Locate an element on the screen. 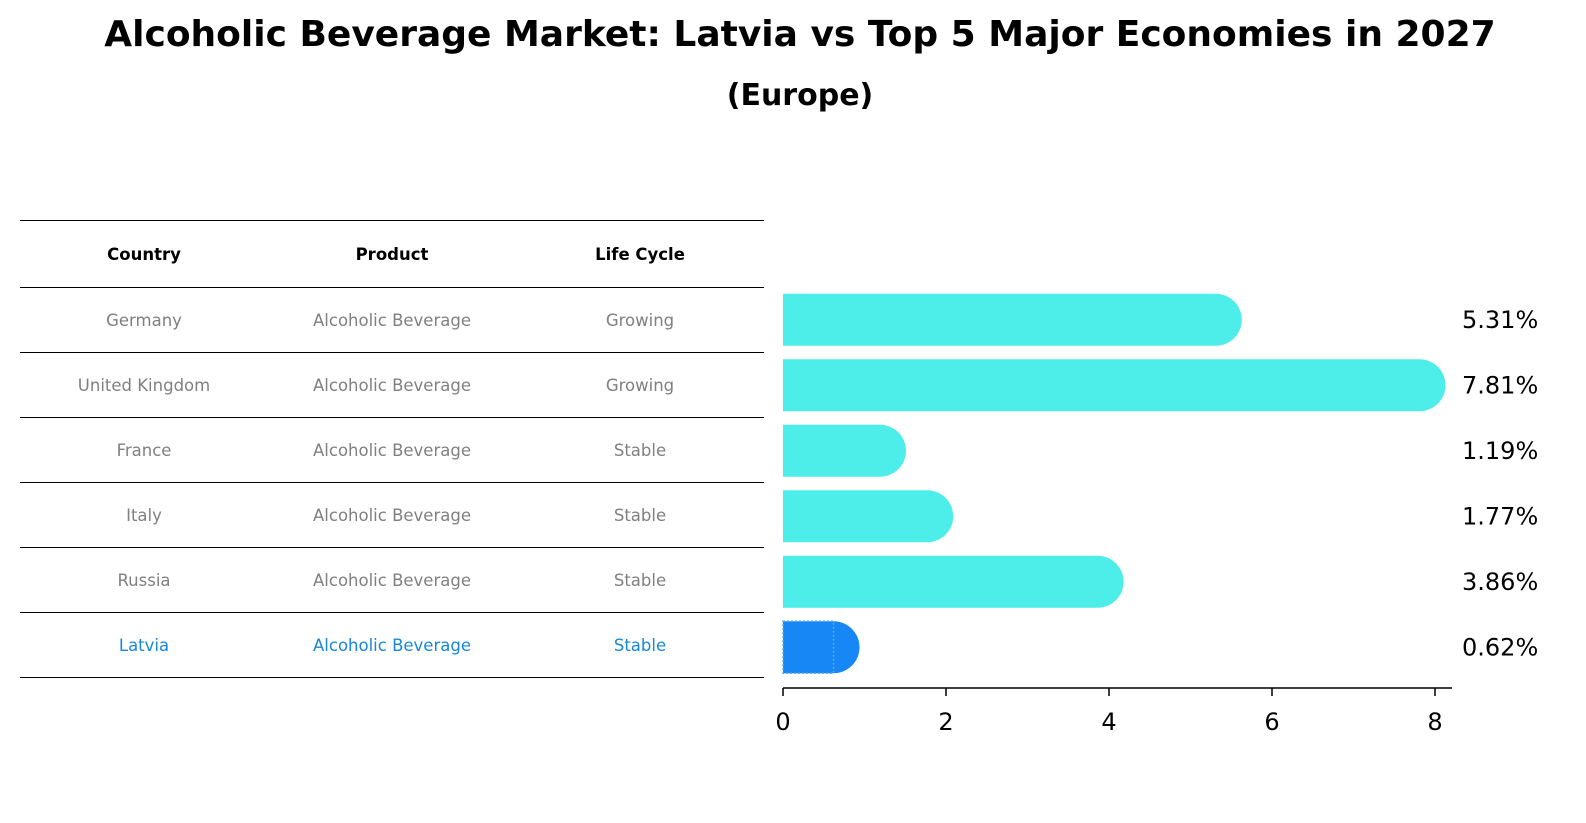 The width and height of the screenshot is (1586, 823). table-header: Country Product Life Cycle is located at coordinates (392, 253).